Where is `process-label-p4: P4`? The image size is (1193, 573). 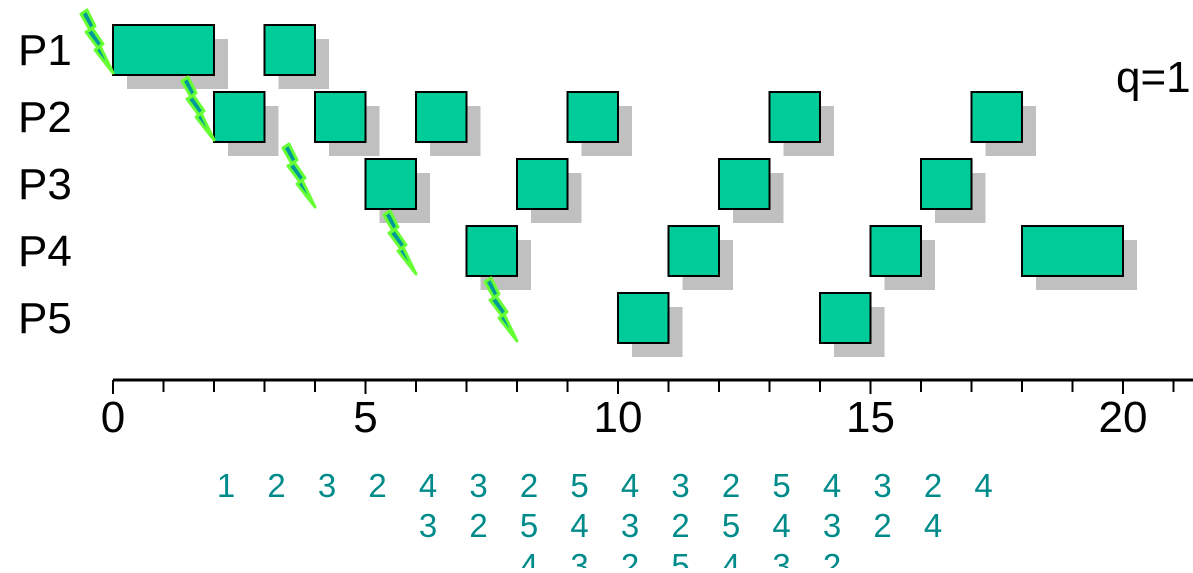
process-label-p4: P4 is located at coordinates (45, 251).